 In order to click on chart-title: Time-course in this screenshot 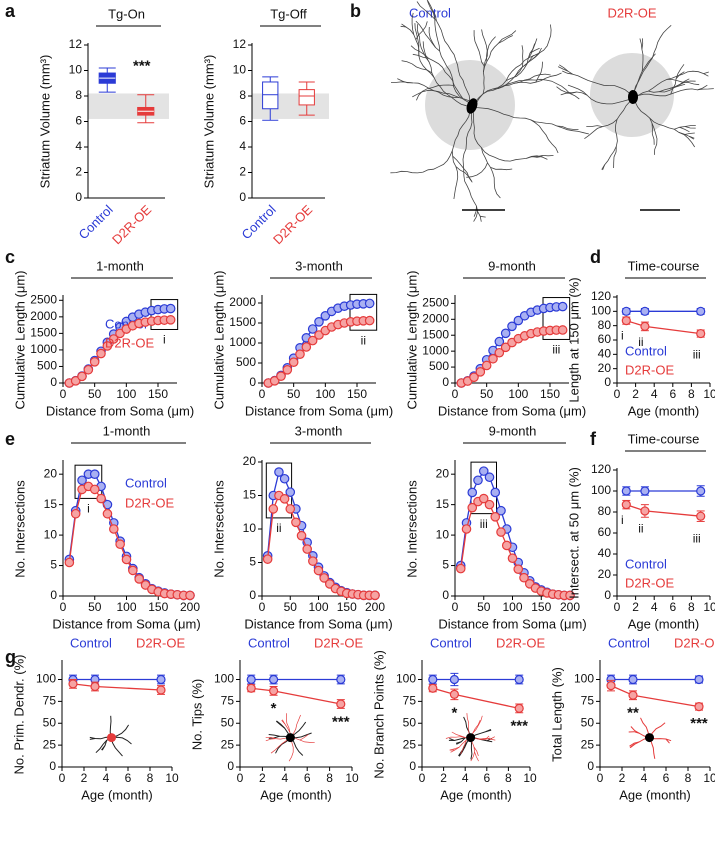, I will do `click(664, 438)`.